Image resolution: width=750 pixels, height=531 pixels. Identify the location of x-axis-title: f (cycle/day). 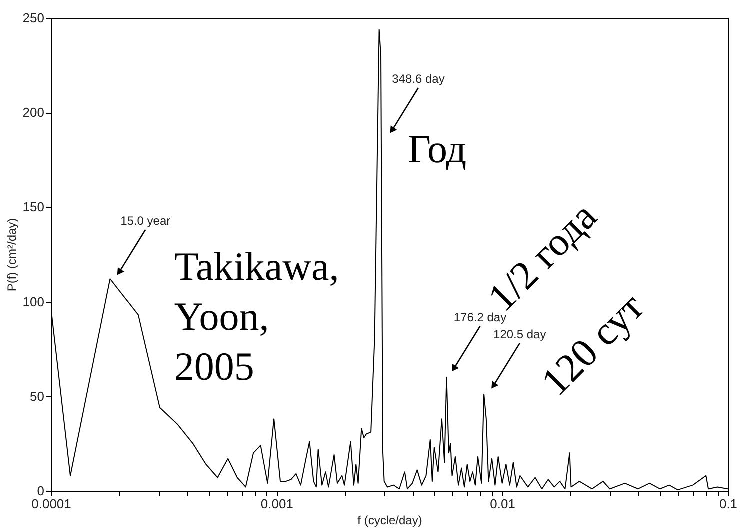
(390, 521).